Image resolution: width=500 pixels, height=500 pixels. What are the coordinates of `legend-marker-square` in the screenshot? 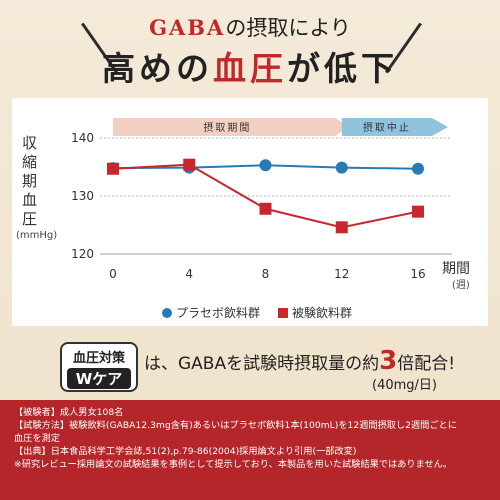 It's located at (283, 312).